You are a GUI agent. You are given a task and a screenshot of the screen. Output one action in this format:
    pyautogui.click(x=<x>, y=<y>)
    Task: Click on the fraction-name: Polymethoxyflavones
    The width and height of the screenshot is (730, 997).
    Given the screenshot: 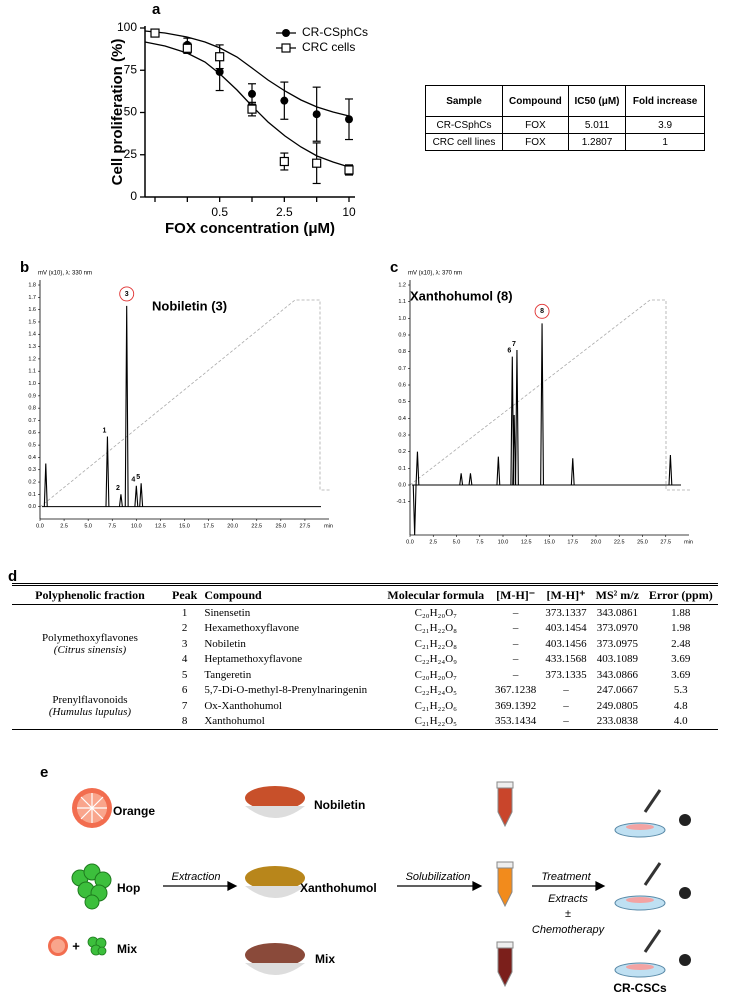 What is the action you would take?
    pyautogui.click(x=90, y=637)
    